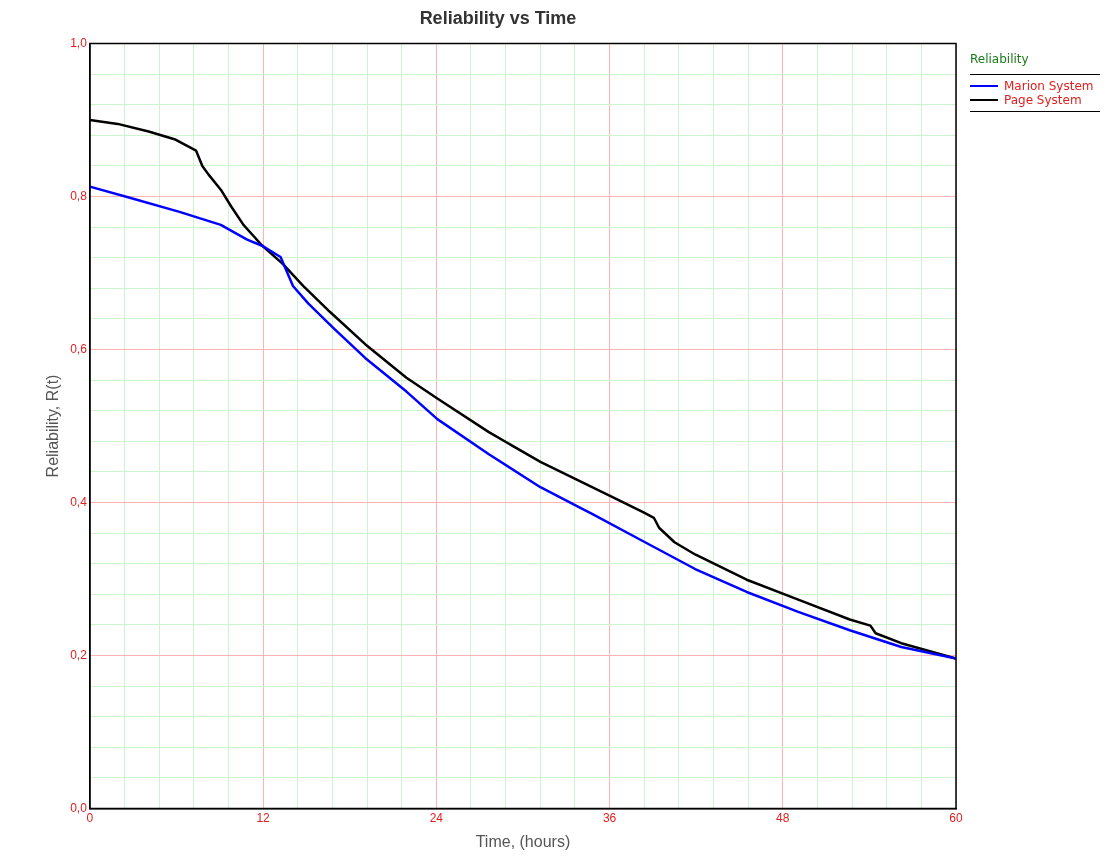  I want to click on x-tick-label: 60, so click(956, 817).